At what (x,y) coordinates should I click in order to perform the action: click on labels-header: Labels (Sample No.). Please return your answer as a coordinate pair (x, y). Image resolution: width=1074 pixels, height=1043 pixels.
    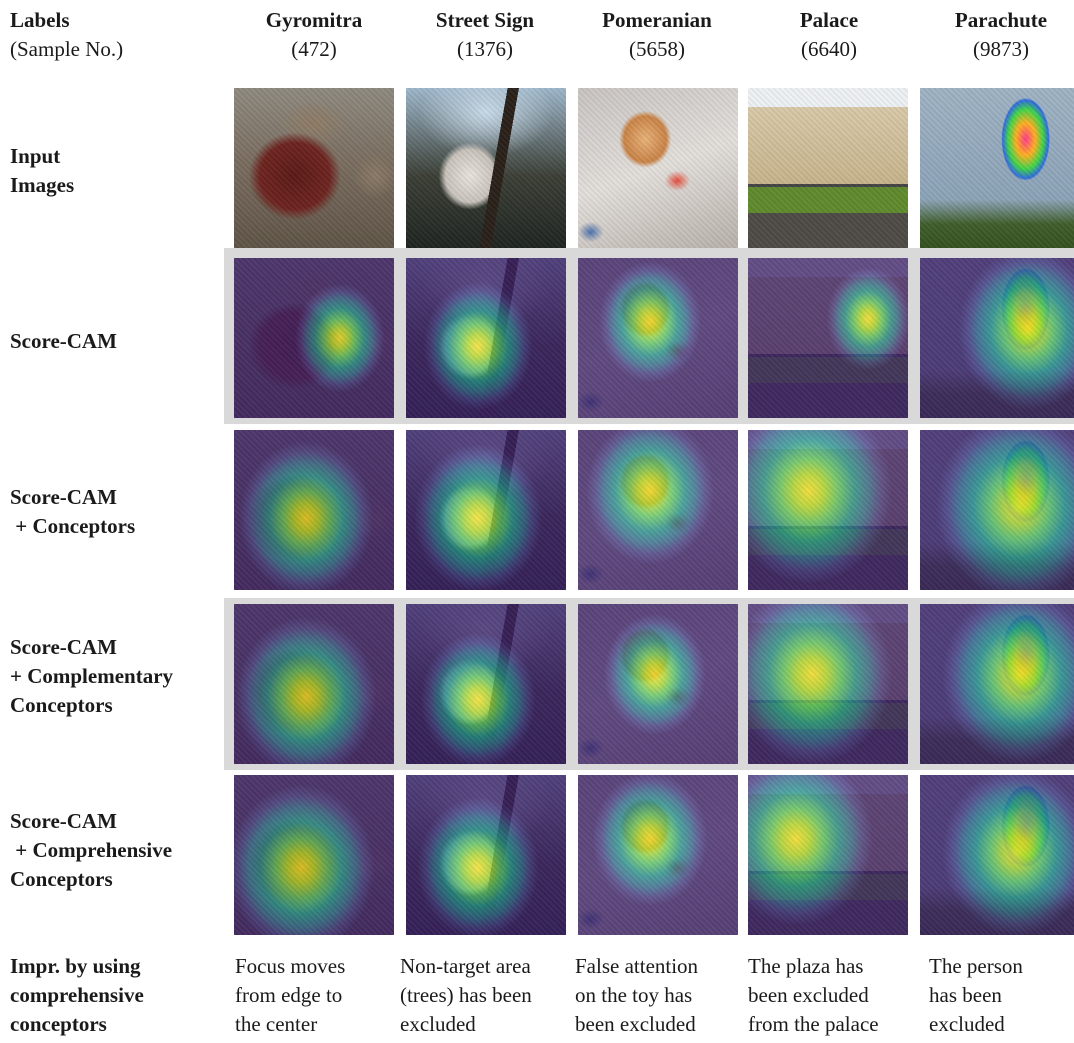
    Looking at the image, I should click on (66, 35).